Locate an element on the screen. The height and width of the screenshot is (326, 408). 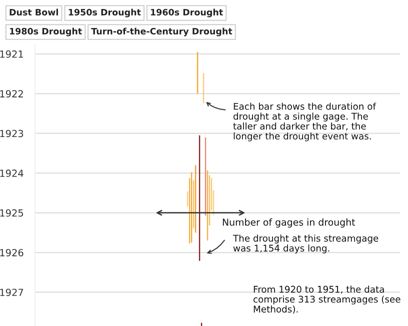
x-axis-title: Number of gages in drought is located at coordinates (289, 223).